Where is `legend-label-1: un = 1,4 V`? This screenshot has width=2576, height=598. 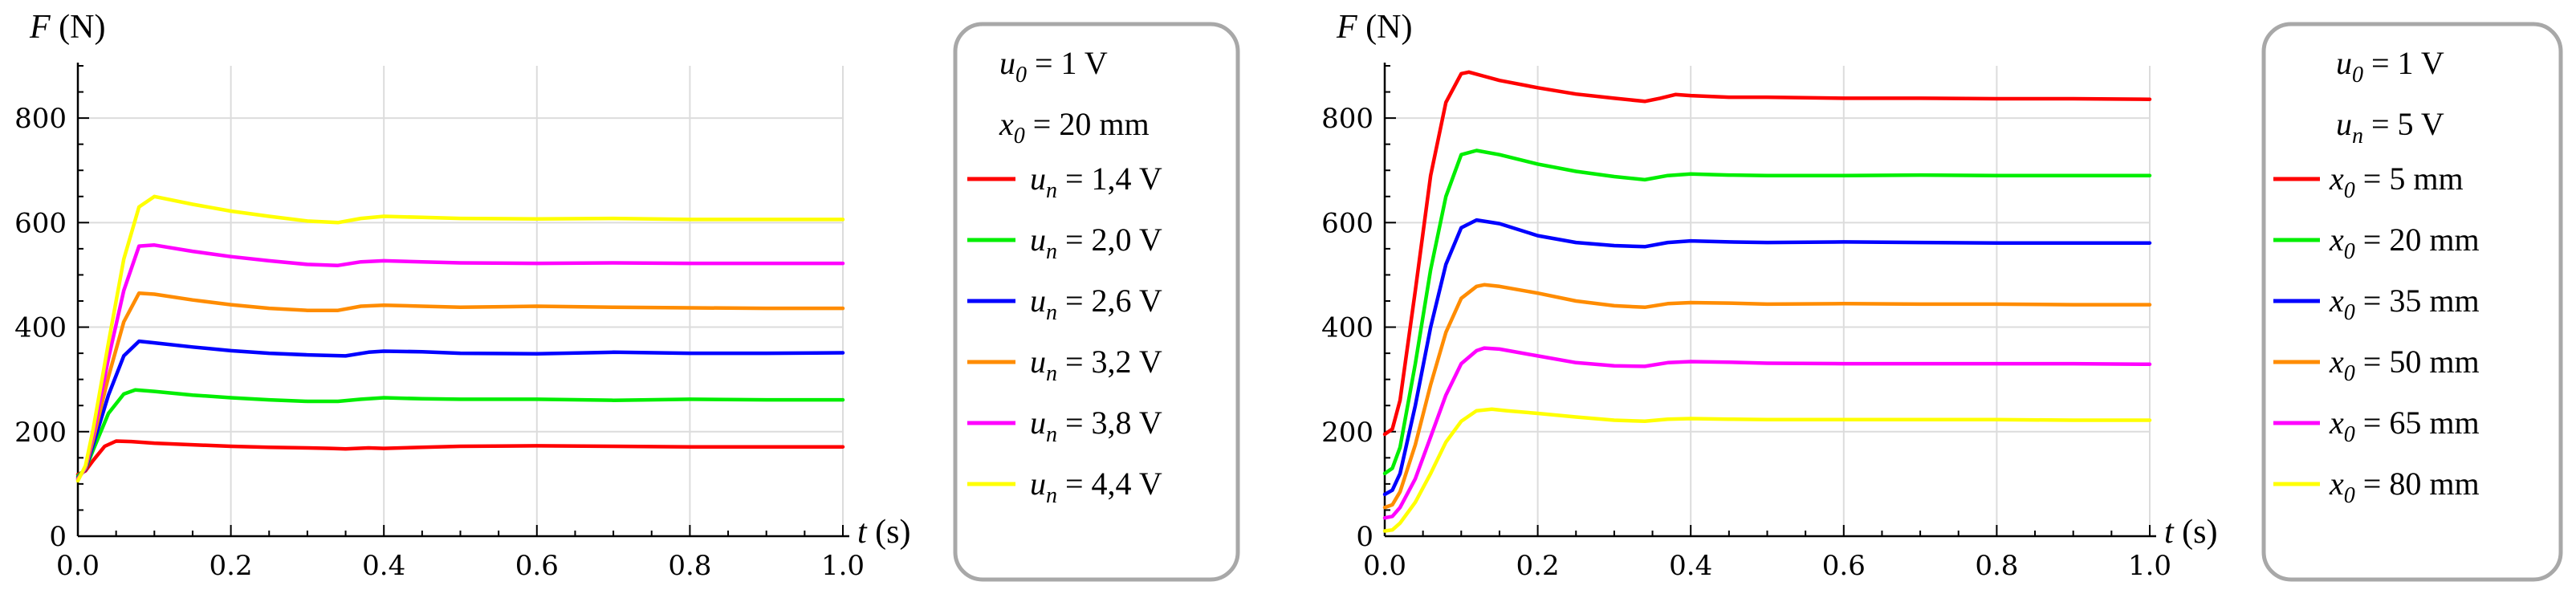 legend-label-1: un = 1,4 V is located at coordinates (1096, 182).